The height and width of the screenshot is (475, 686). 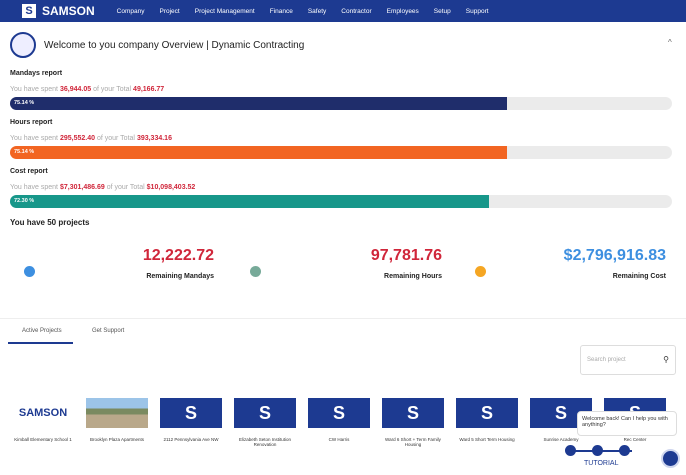 I want to click on nav-item: Company, so click(x=130, y=11).